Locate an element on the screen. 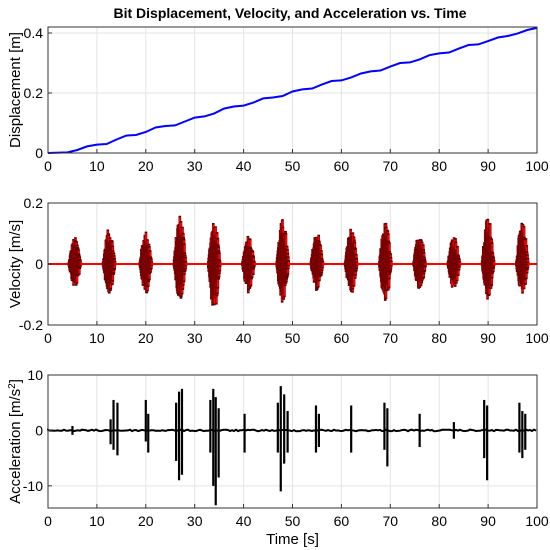  y-tick-label: 10 is located at coordinates (35, 375).